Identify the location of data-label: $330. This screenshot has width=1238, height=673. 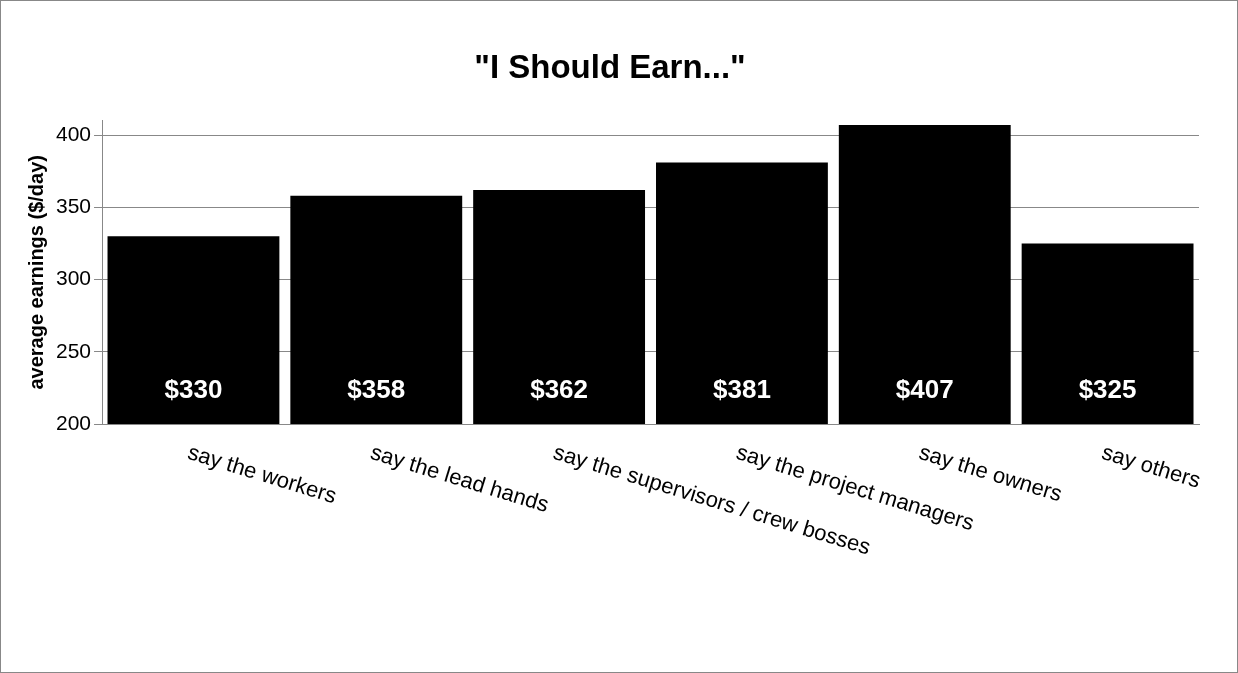
(193, 389).